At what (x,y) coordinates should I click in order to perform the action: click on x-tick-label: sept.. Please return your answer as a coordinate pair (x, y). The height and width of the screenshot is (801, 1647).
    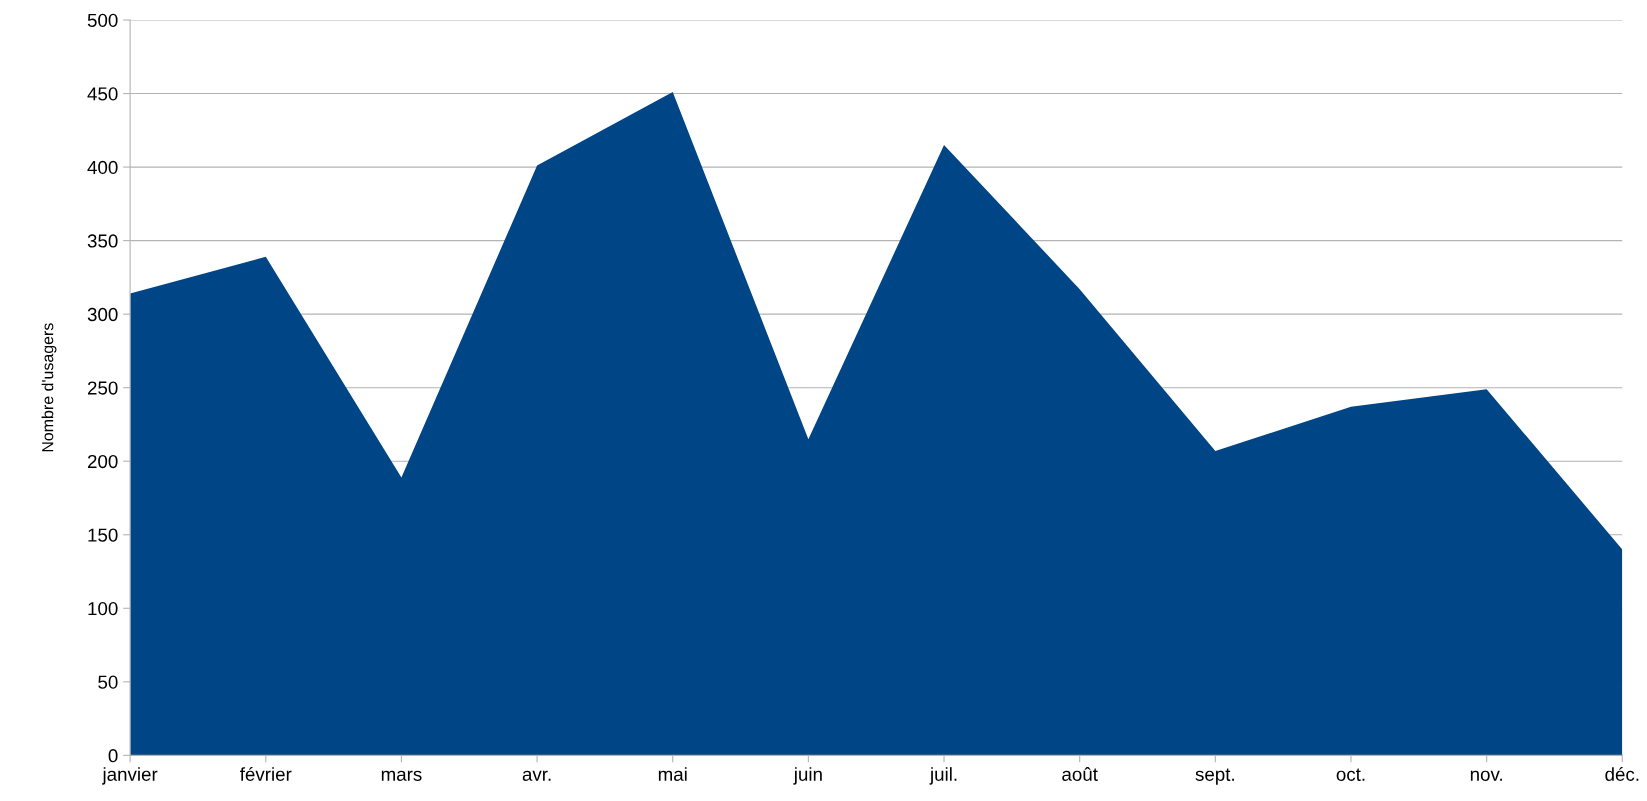
    Looking at the image, I should click on (1214, 776).